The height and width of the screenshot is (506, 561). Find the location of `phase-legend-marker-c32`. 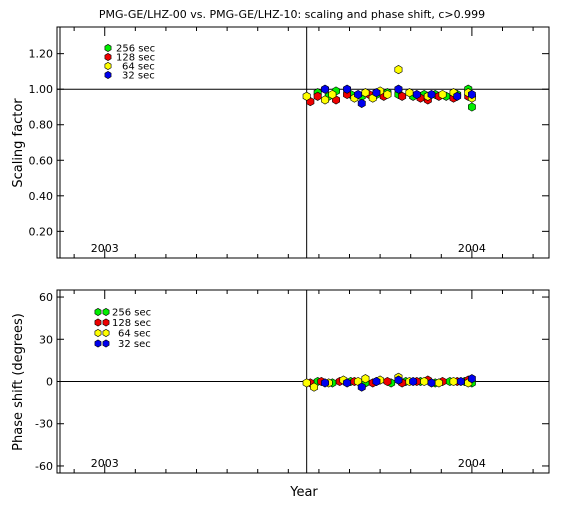

phase-legend-marker-c32 is located at coordinates (98, 343).